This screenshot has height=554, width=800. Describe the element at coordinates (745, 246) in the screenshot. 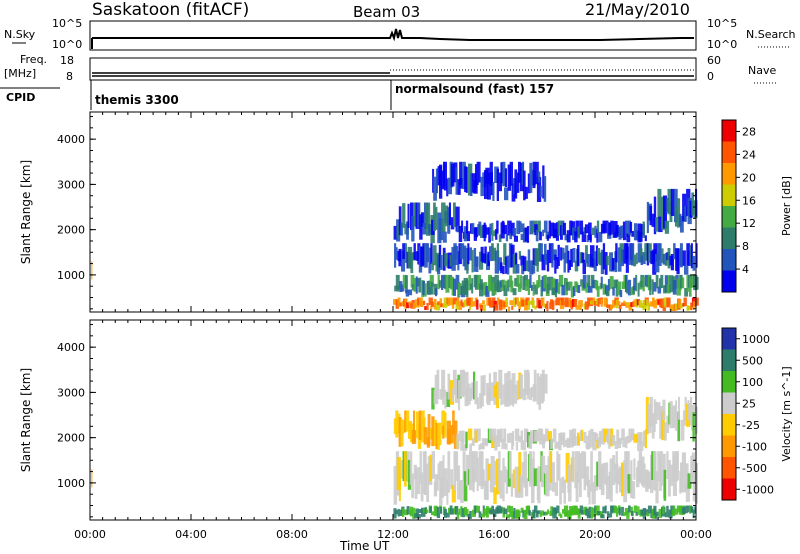

I see `colorbar-tick-label: 8` at that location.